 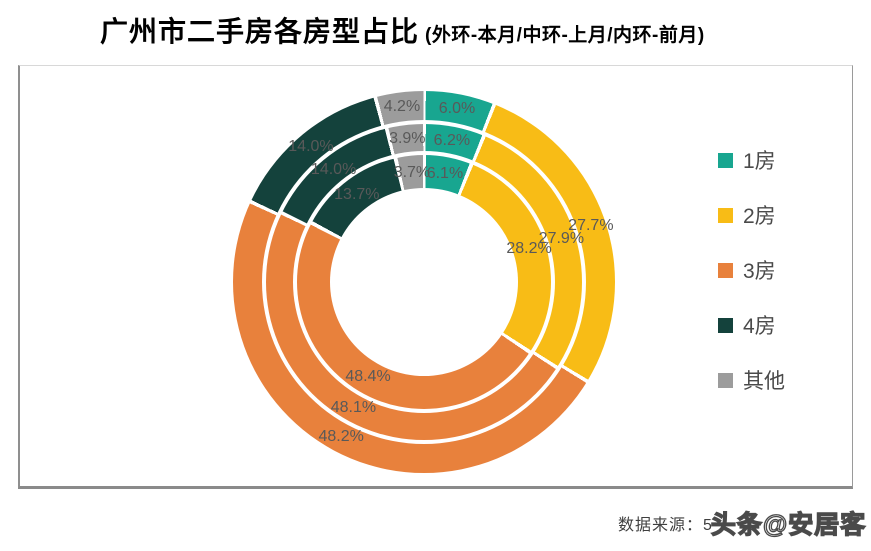 I want to click on legend-item-1: 1房, so click(x=751, y=160).